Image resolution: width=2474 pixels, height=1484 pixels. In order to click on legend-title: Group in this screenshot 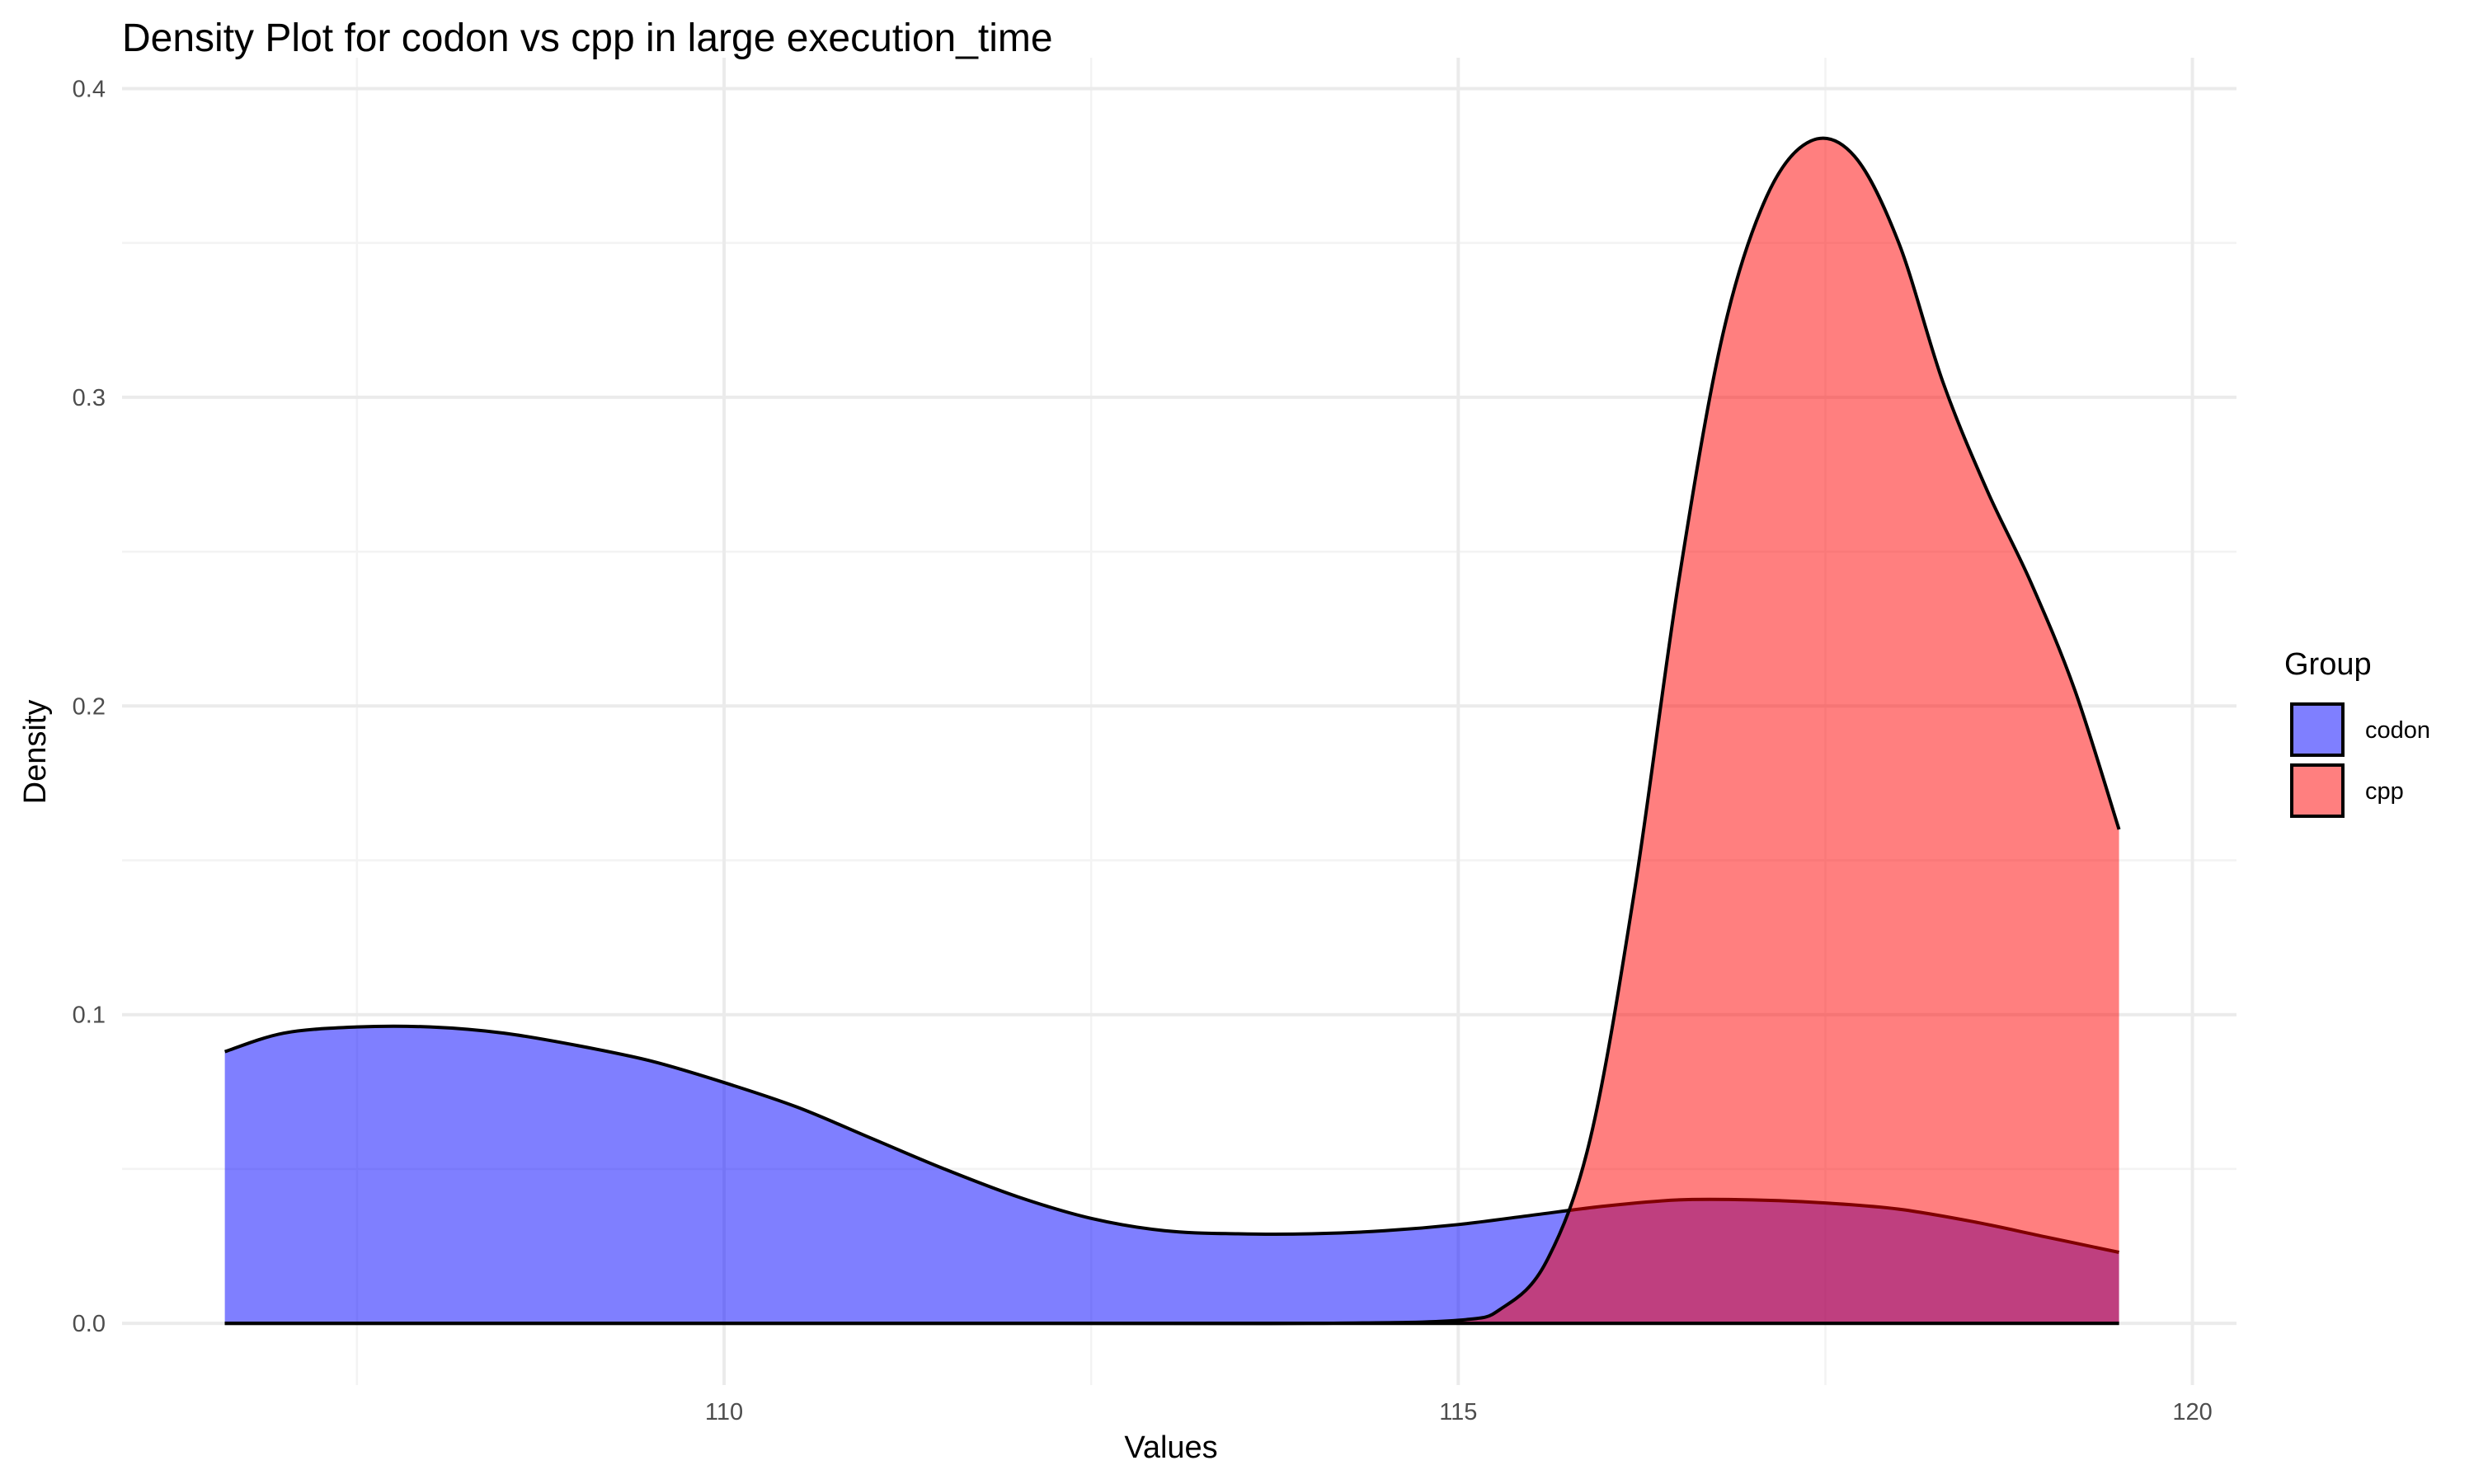, I will do `click(2328, 664)`.